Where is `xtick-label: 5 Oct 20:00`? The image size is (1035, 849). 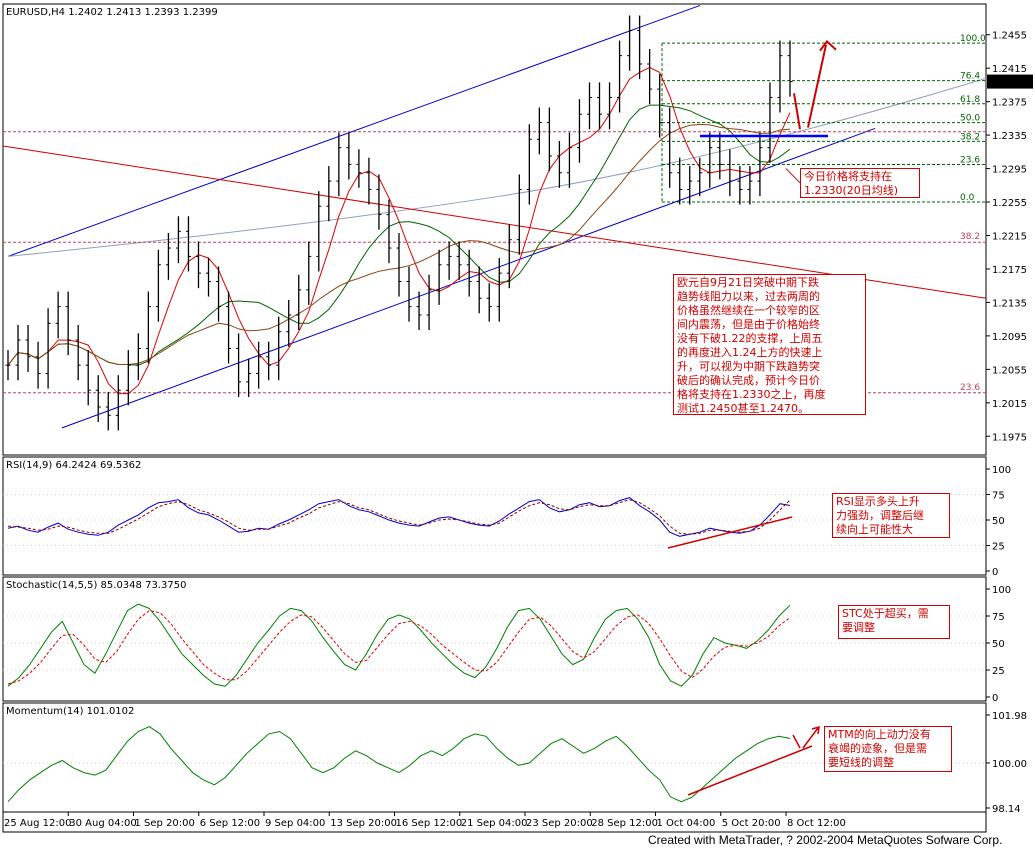 xtick-label: 5 Oct 20:00 is located at coordinates (751, 823).